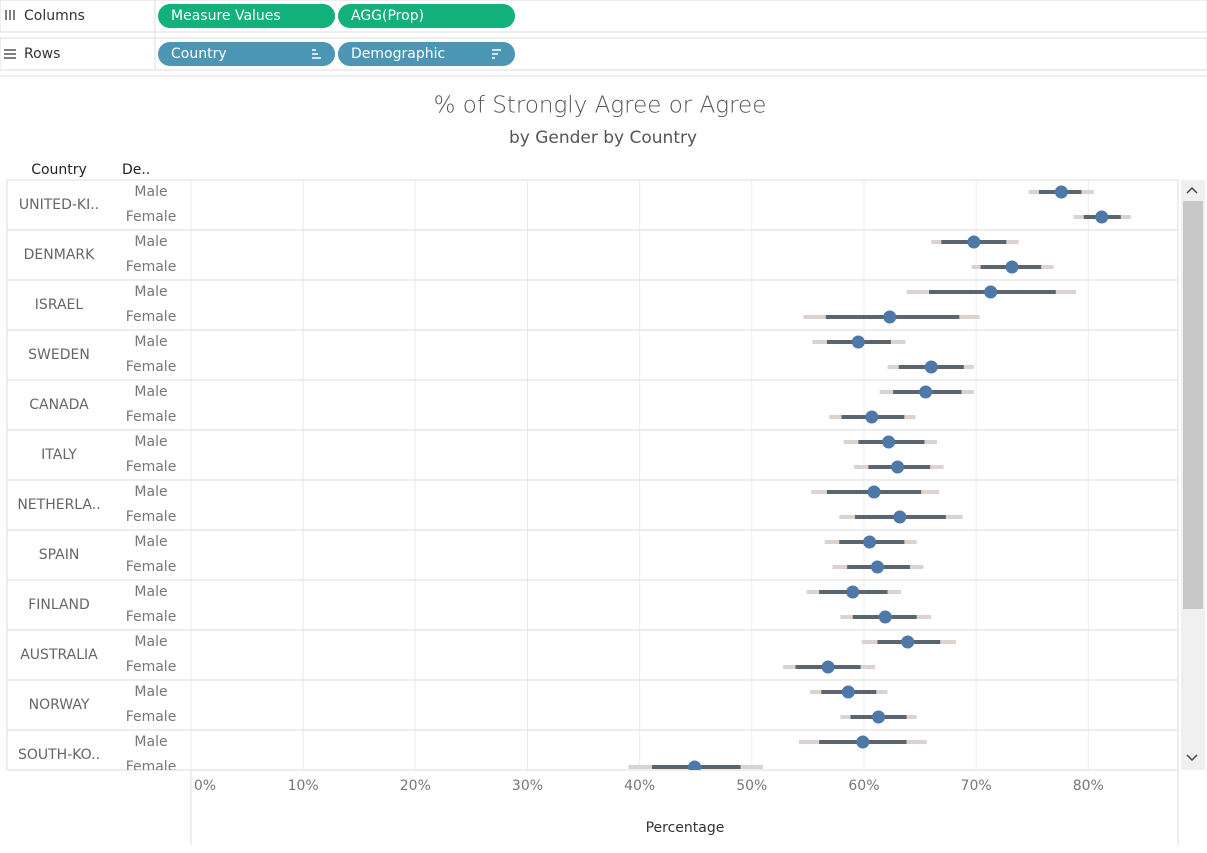 This screenshot has height=853, width=1207. What do you see at coordinates (1192, 758) in the screenshot?
I see `scroll-down` at bounding box center [1192, 758].